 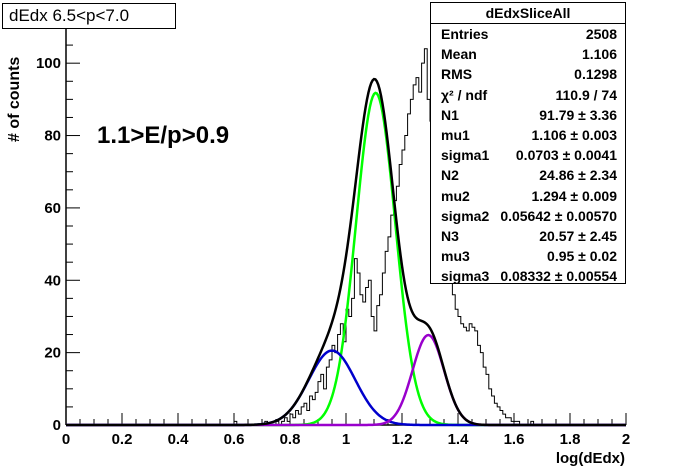 I want to click on y-tick-label: 40, so click(x=52, y=280).